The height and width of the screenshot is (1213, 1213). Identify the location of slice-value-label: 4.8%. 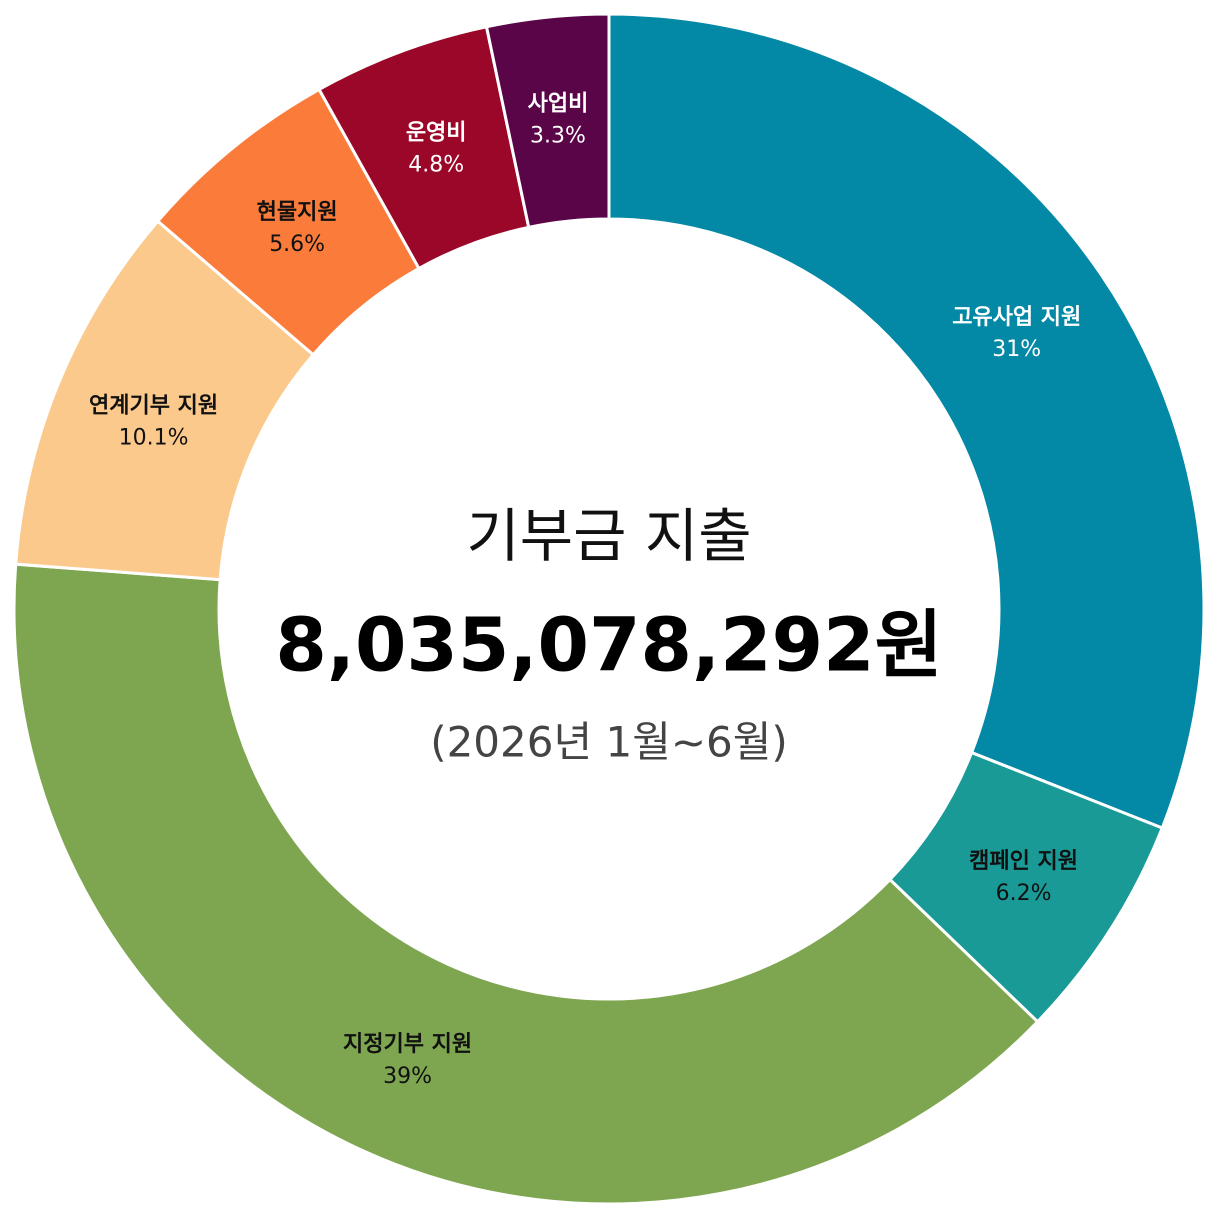
(436, 164).